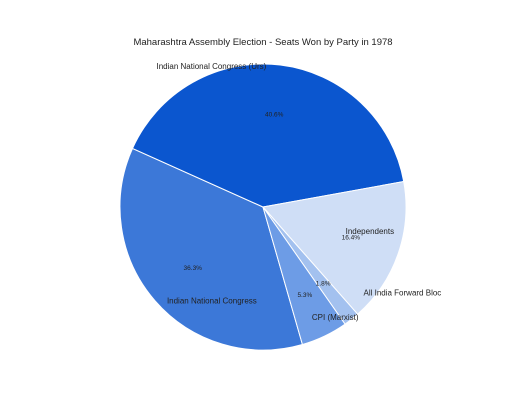 This screenshot has height=410, width=512. Describe the element at coordinates (212, 301) in the screenshot. I see `slice-label-indian-national-congress: Indian National Congress` at that location.